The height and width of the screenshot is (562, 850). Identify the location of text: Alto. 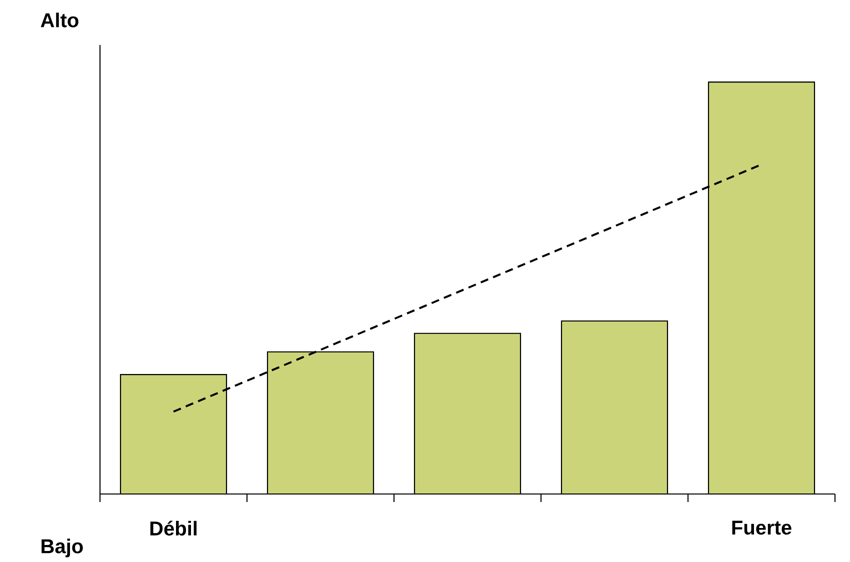
(59, 20).